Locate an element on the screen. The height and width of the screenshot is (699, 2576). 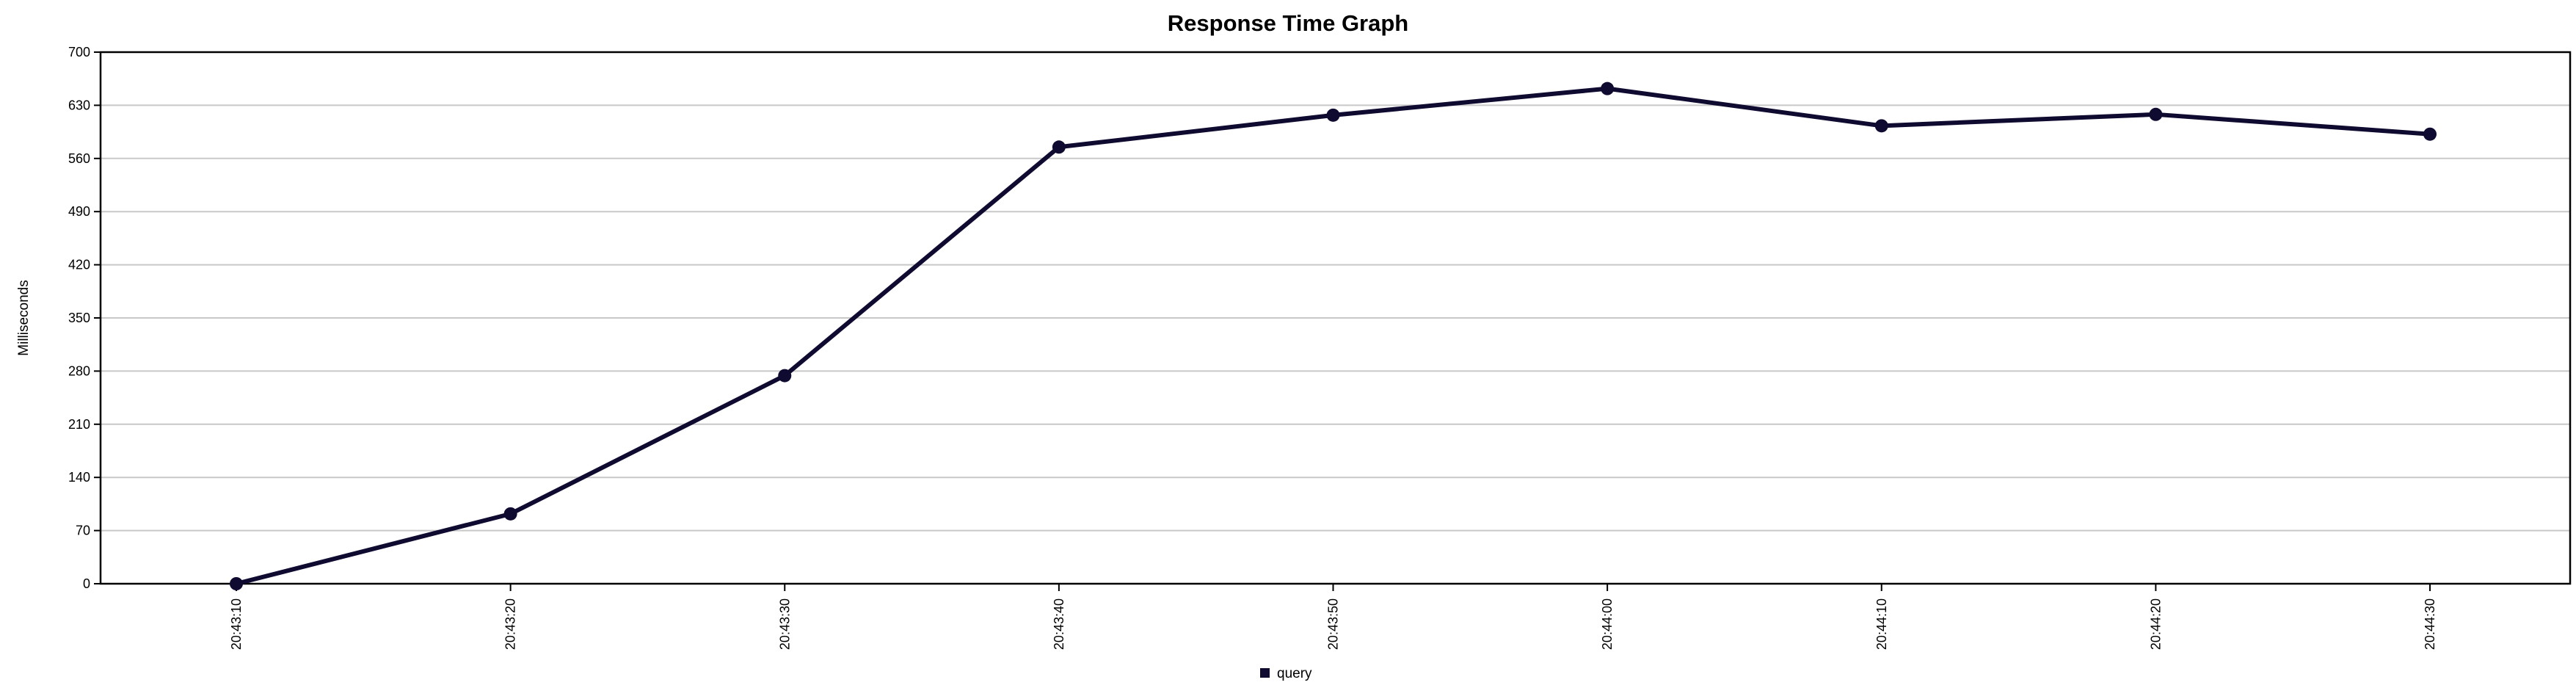
x-tick-label: 20:43:20 is located at coordinates (510, 624).